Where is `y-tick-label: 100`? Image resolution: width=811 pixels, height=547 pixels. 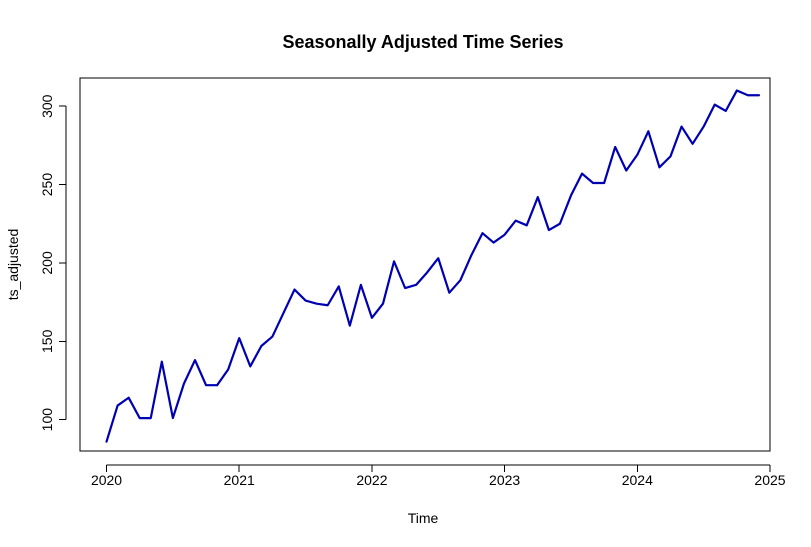
y-tick-label: 100 is located at coordinates (47, 420).